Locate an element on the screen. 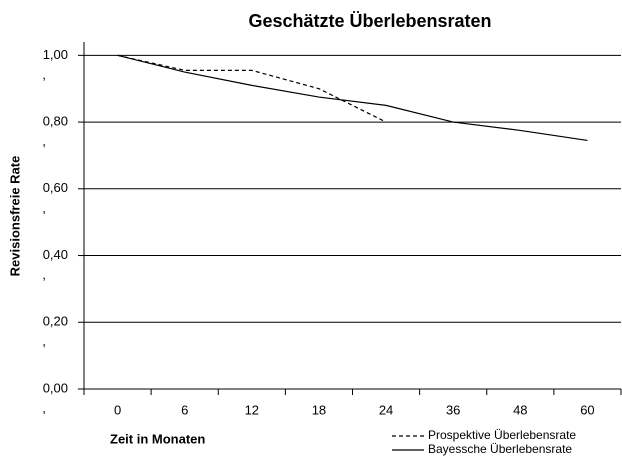  y-axis-label: Revisionsfreie Rate is located at coordinates (14, 216).